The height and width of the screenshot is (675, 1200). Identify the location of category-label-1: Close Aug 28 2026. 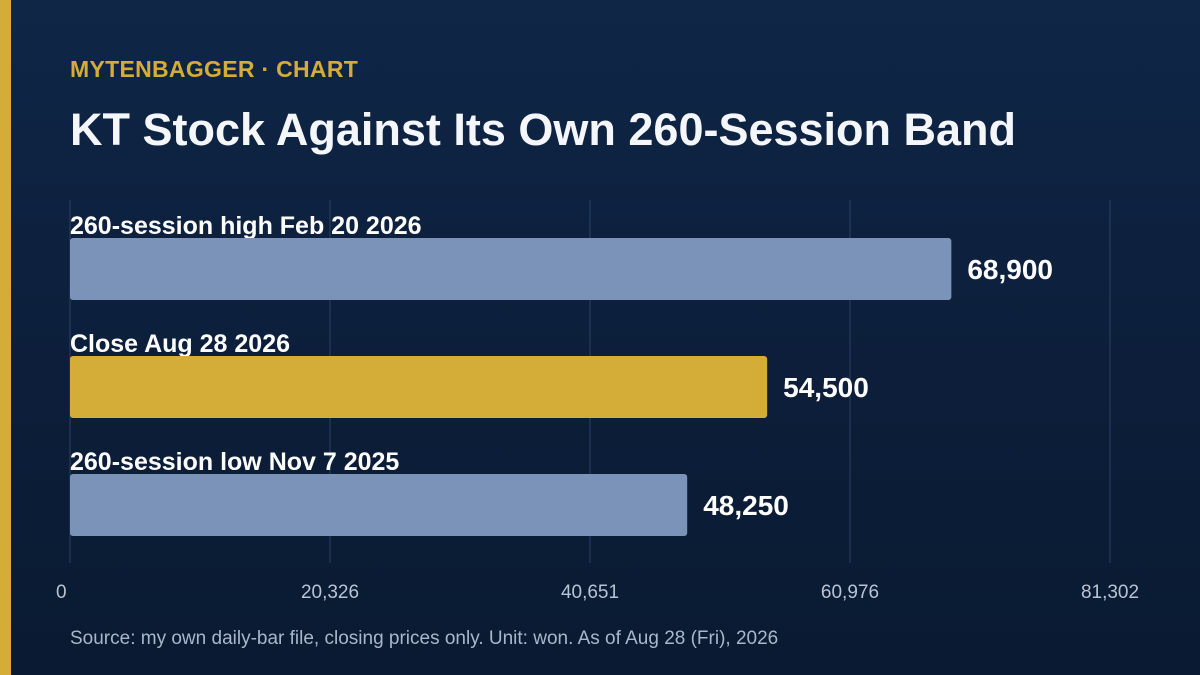
(180, 344).